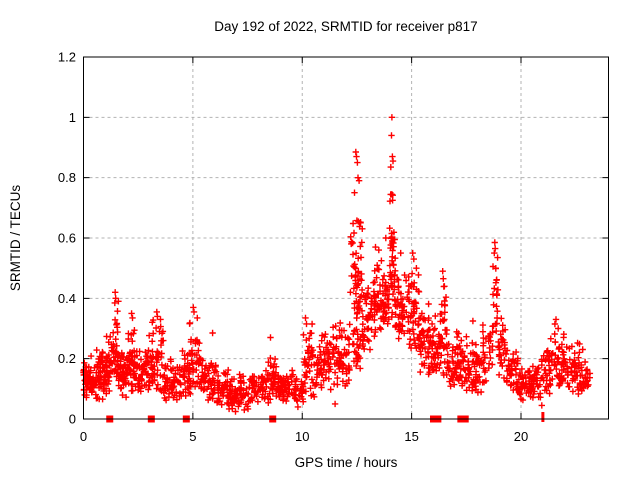  I want to click on y-tick-label: 1.2, so click(67, 57).